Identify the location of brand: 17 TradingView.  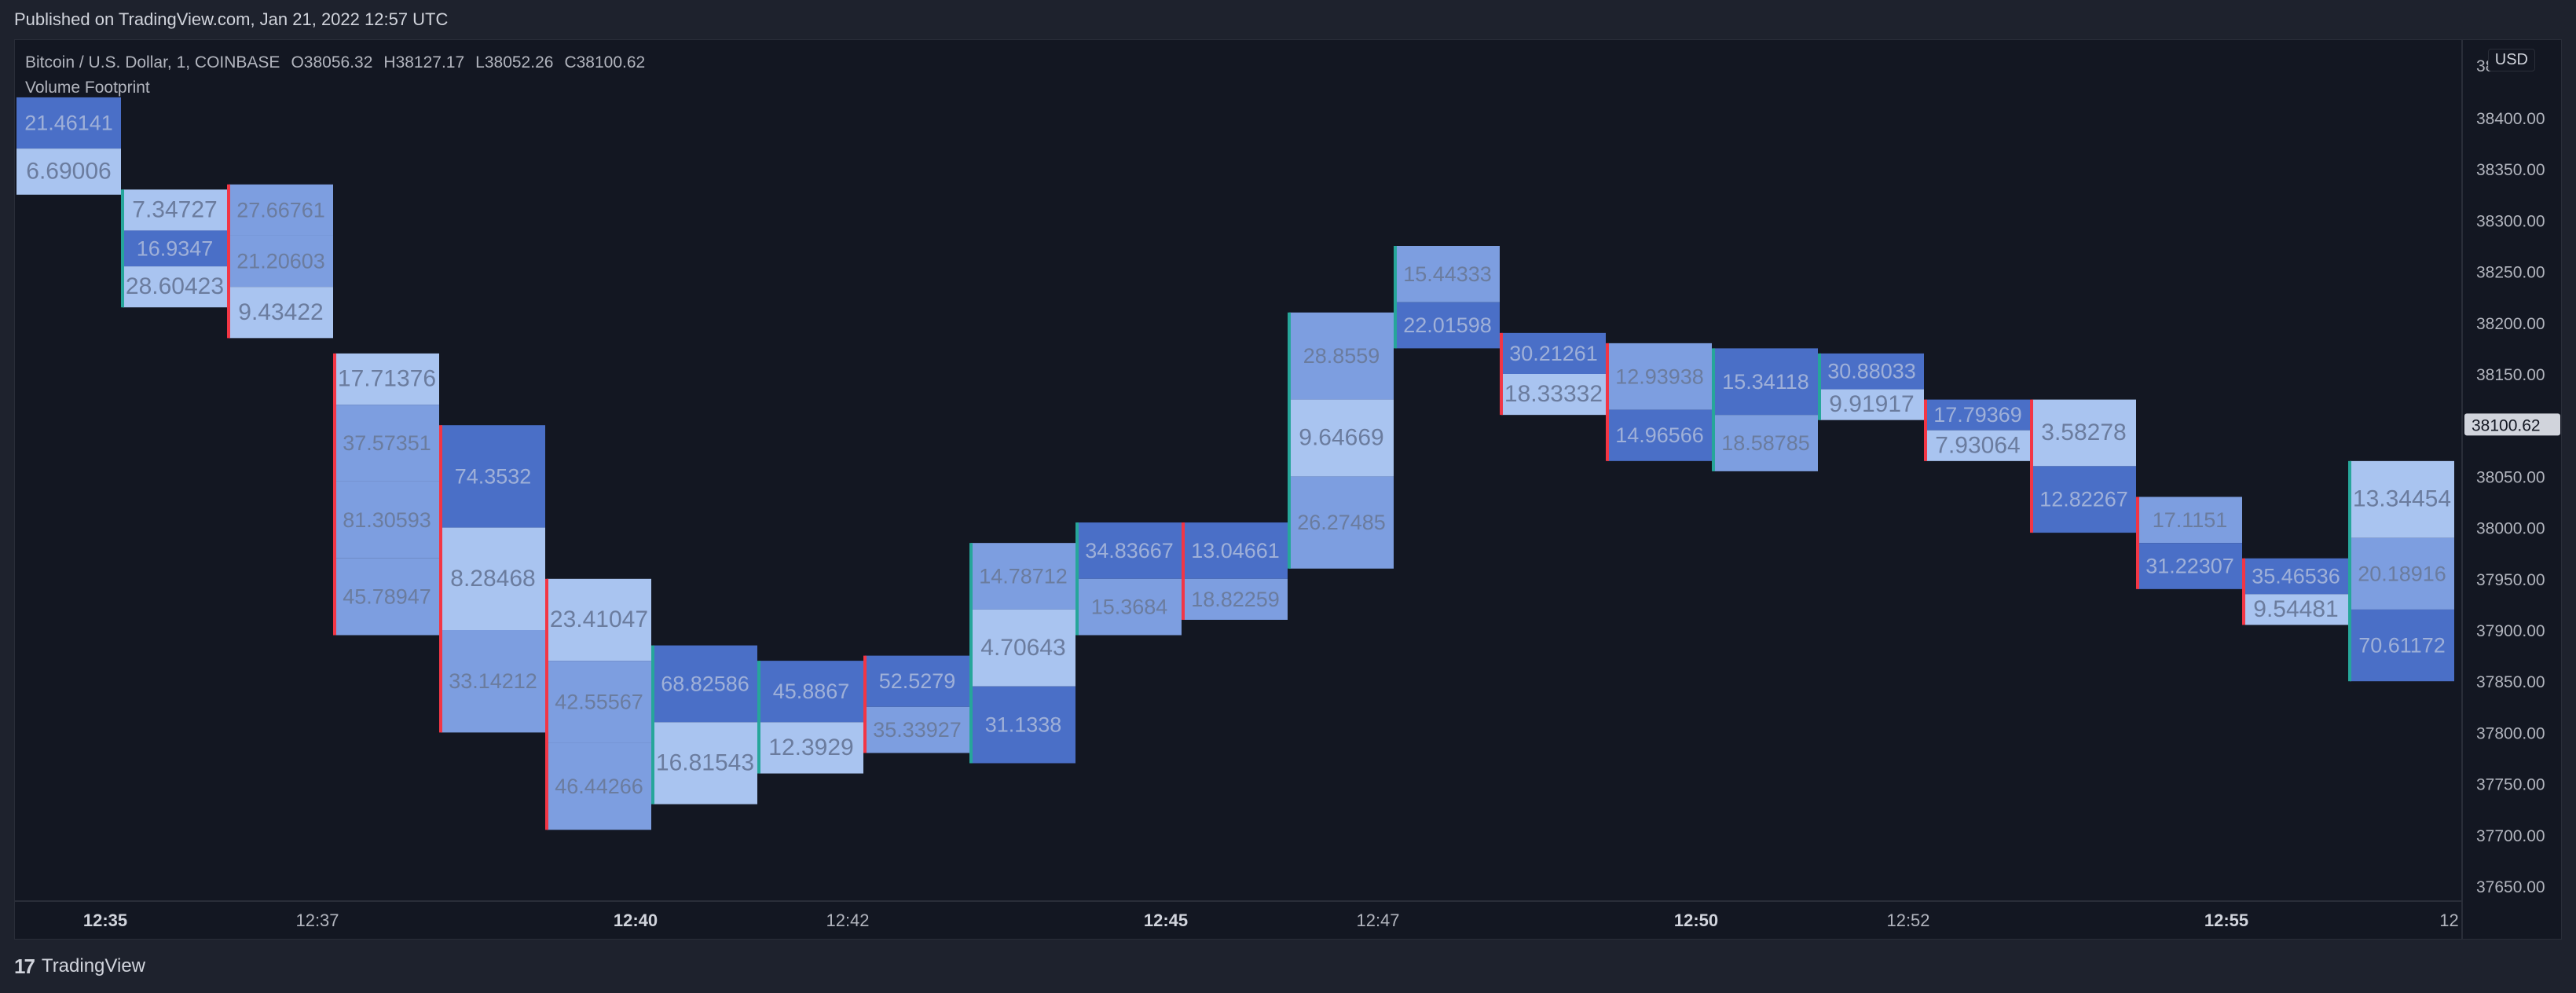
(79, 967).